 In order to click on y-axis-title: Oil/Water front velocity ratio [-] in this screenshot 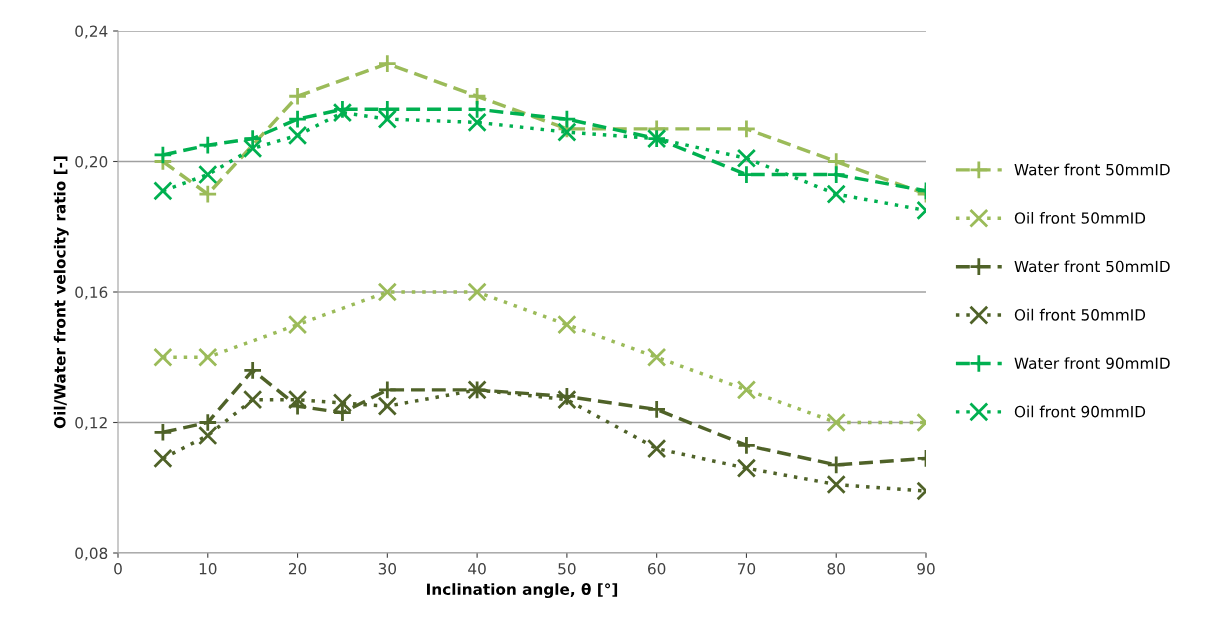, I will do `click(61, 292)`.